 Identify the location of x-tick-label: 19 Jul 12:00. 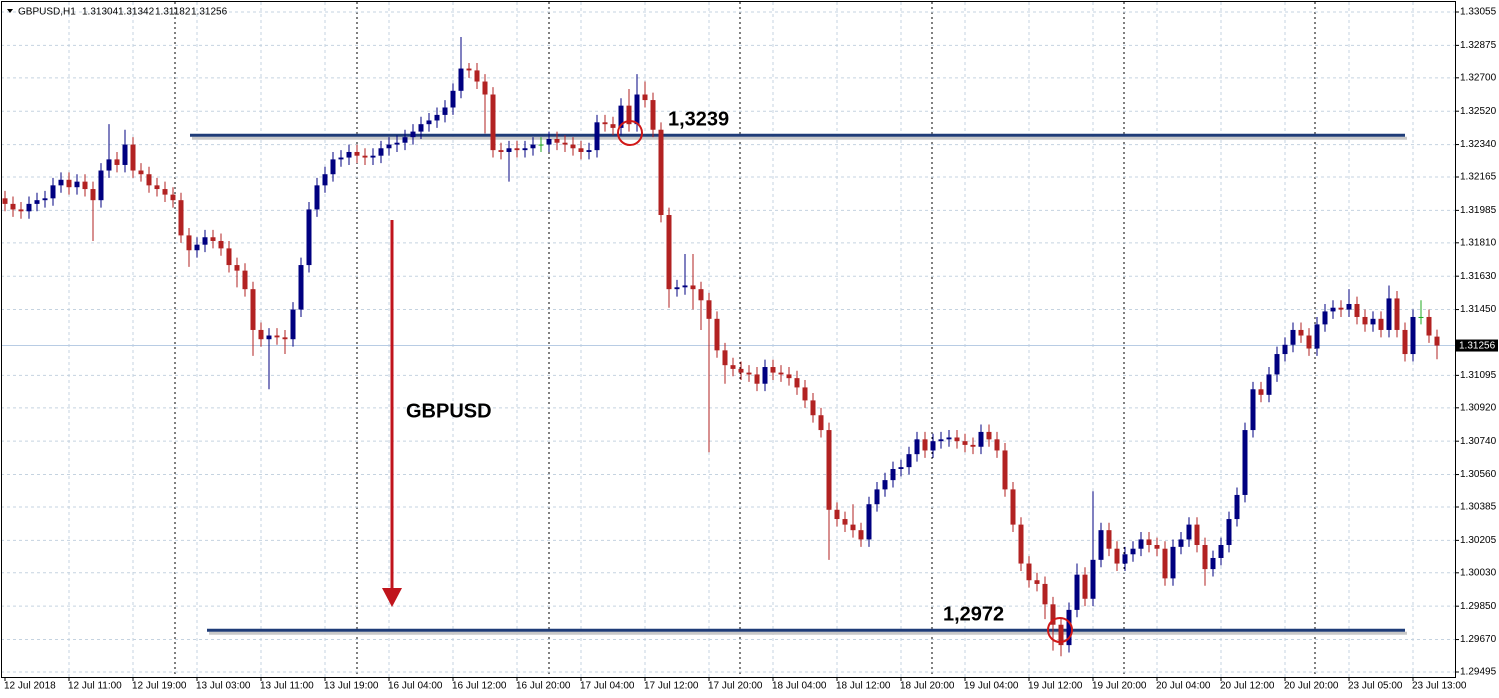
(1055, 686).